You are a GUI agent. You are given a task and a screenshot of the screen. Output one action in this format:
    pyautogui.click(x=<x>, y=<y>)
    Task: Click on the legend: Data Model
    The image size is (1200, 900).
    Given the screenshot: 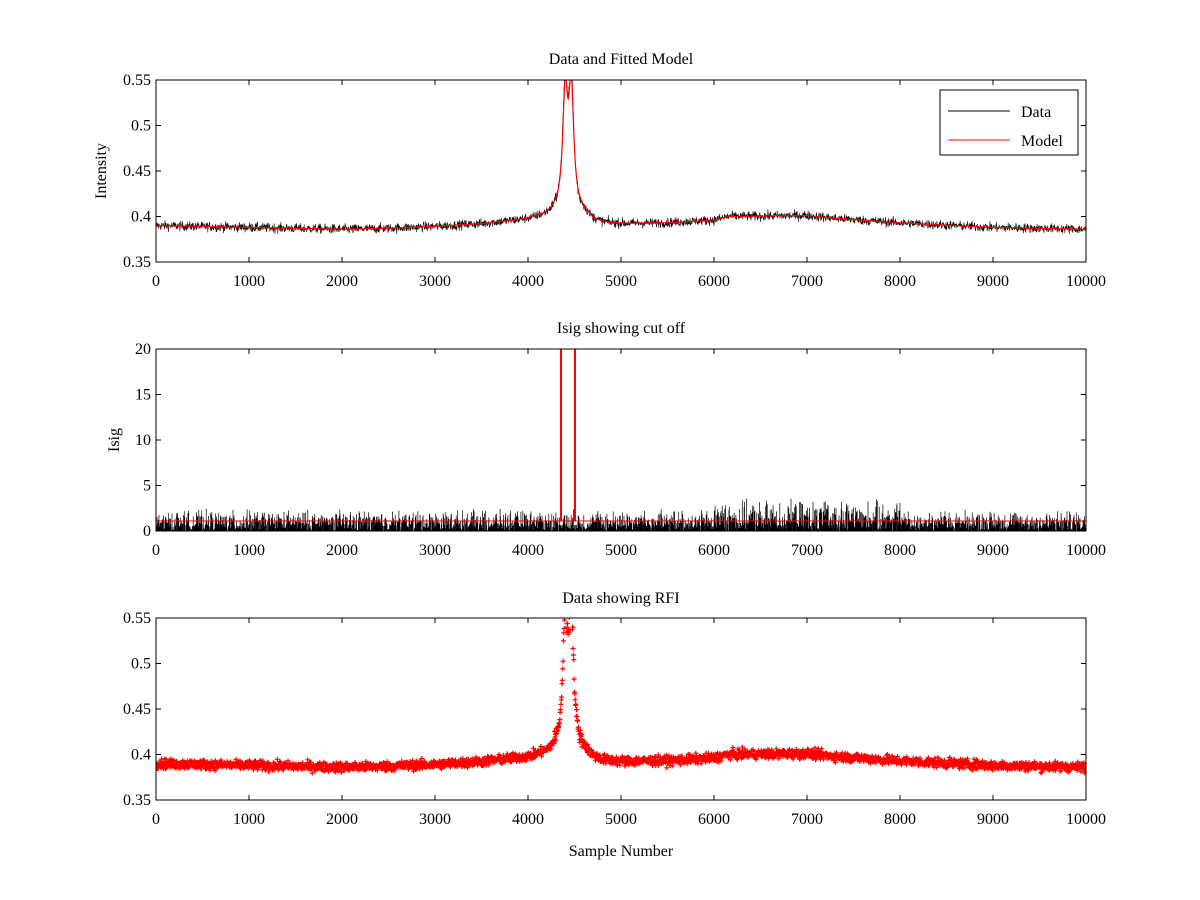 What is the action you would take?
    pyautogui.click(x=1009, y=122)
    